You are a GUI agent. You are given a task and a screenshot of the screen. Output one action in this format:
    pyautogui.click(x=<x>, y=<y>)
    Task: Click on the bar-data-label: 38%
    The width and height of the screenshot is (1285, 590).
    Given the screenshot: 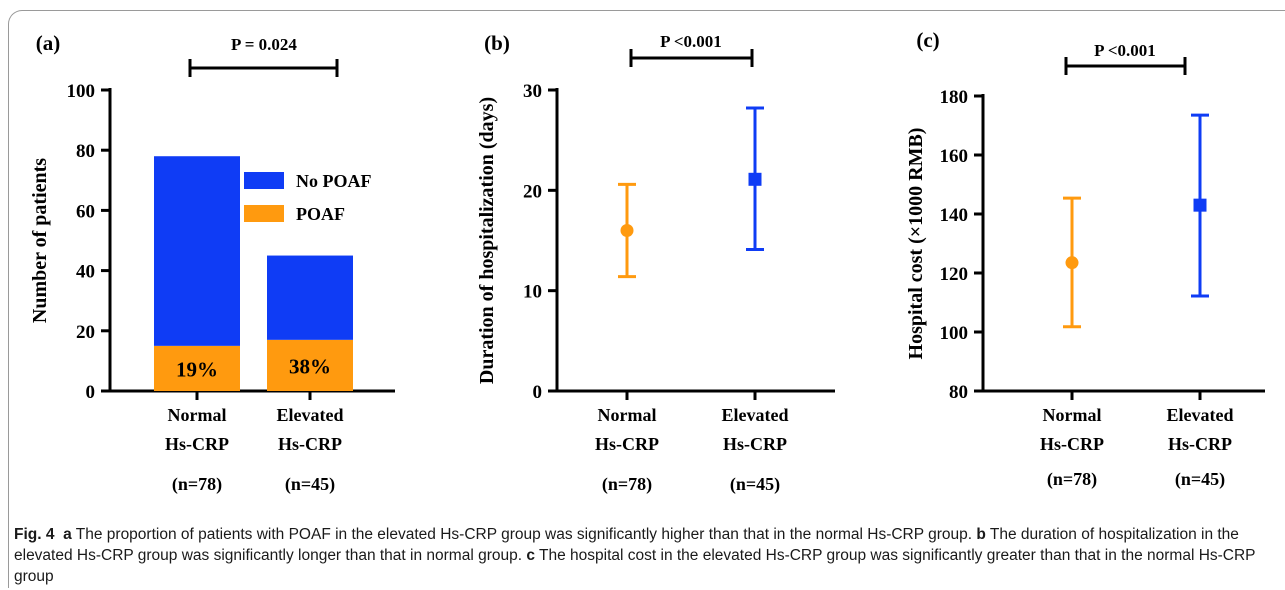 What is the action you would take?
    pyautogui.click(x=310, y=366)
    